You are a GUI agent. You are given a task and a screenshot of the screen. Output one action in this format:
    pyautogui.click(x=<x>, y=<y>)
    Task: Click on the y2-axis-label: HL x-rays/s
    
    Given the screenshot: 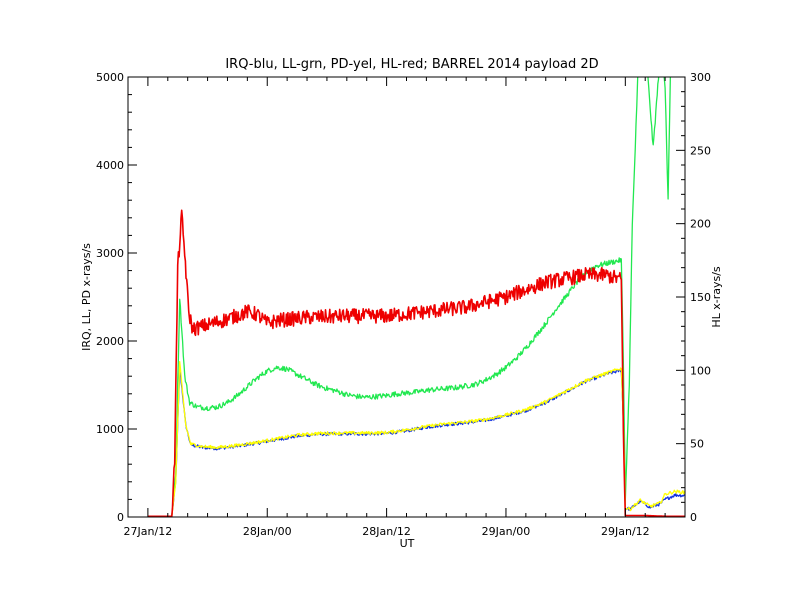 What is the action you would take?
    pyautogui.click(x=716, y=297)
    